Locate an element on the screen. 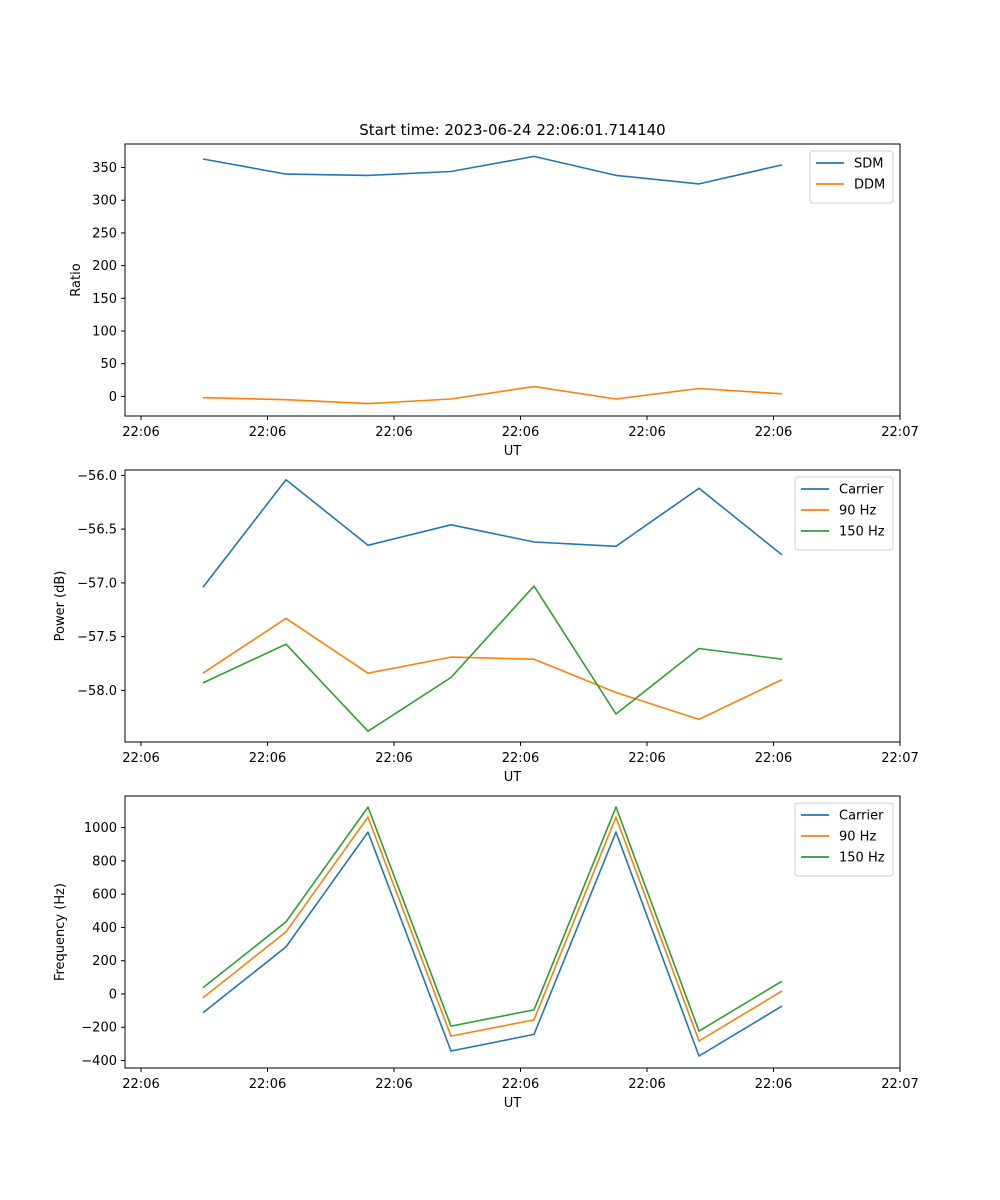  y-tick-label: 1000 is located at coordinates (100, 828).